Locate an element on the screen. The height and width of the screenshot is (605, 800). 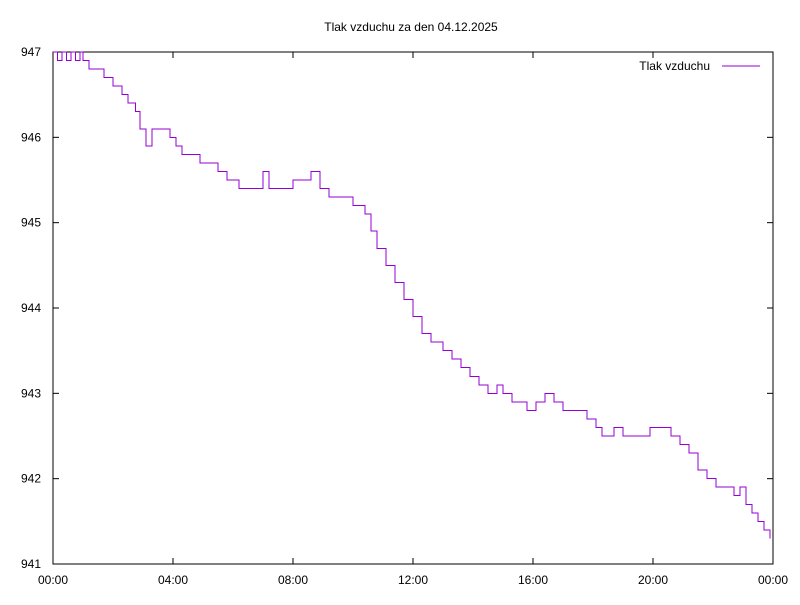
legend: Tlak vzduchu is located at coordinates (699, 66).